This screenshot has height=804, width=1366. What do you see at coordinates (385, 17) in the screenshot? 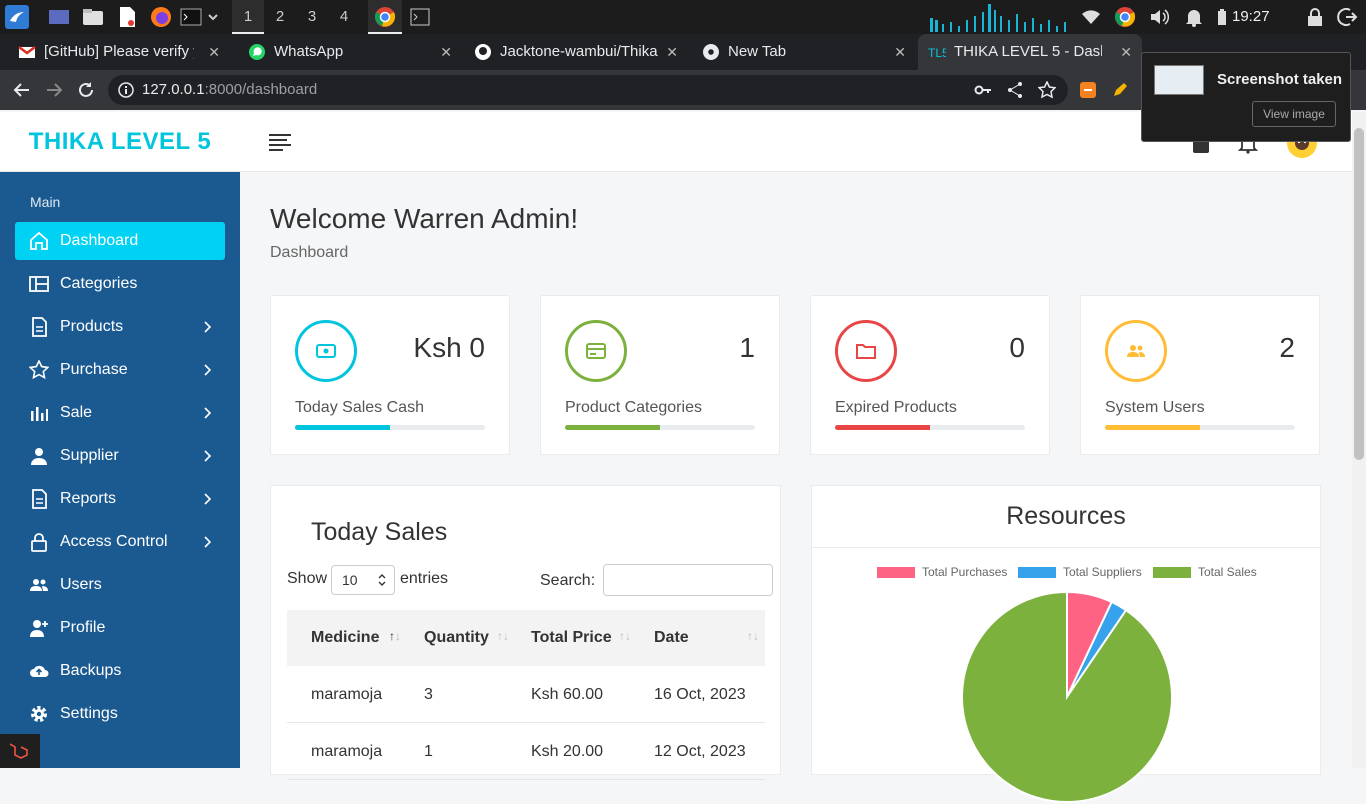
I see `taskbar-chrome-window` at bounding box center [385, 17].